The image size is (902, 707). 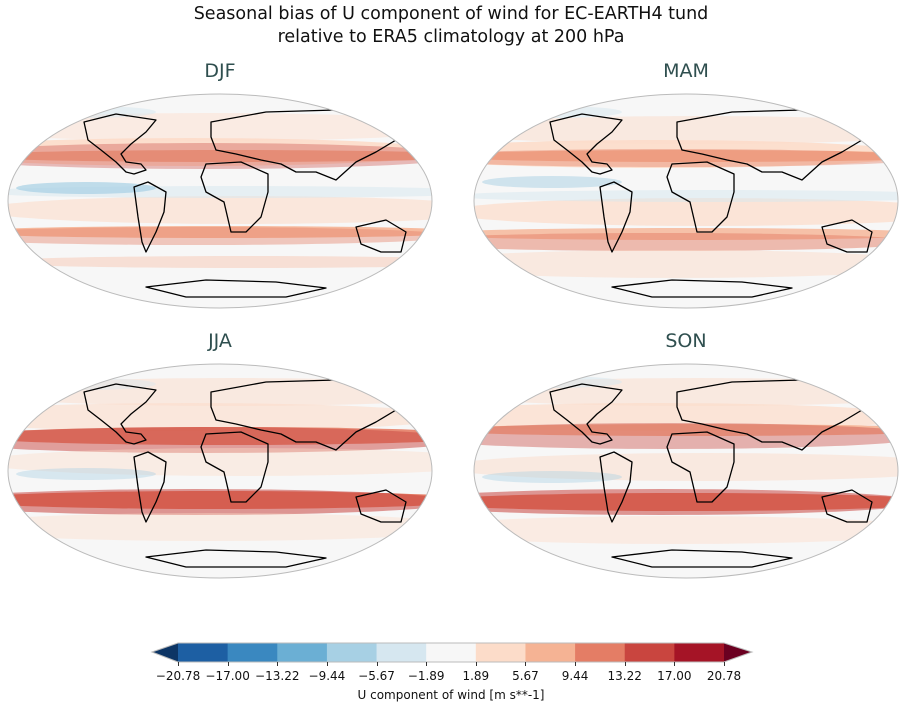 I want to click on map-djf, so click(x=220, y=201).